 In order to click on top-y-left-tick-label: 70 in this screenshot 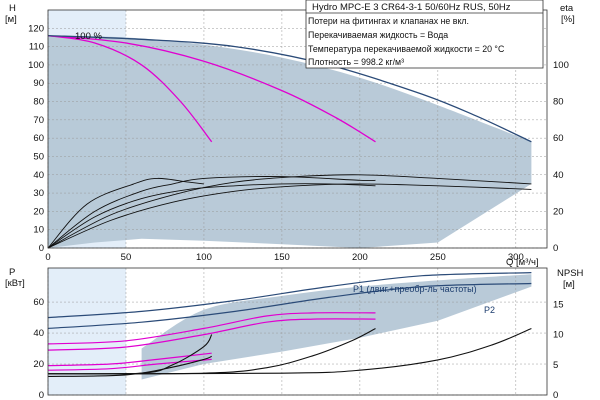, I will do `click(38, 120)`.